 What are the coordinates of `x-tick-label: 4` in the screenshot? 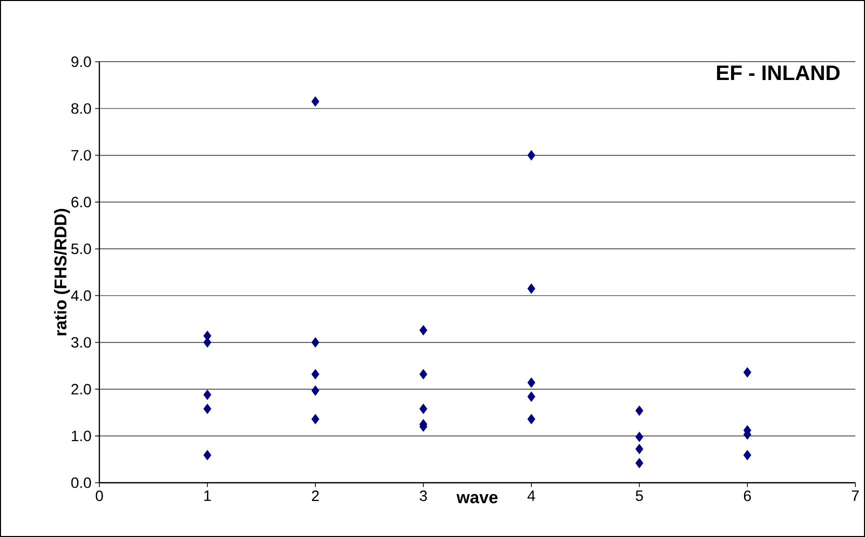 It's located at (532, 495).